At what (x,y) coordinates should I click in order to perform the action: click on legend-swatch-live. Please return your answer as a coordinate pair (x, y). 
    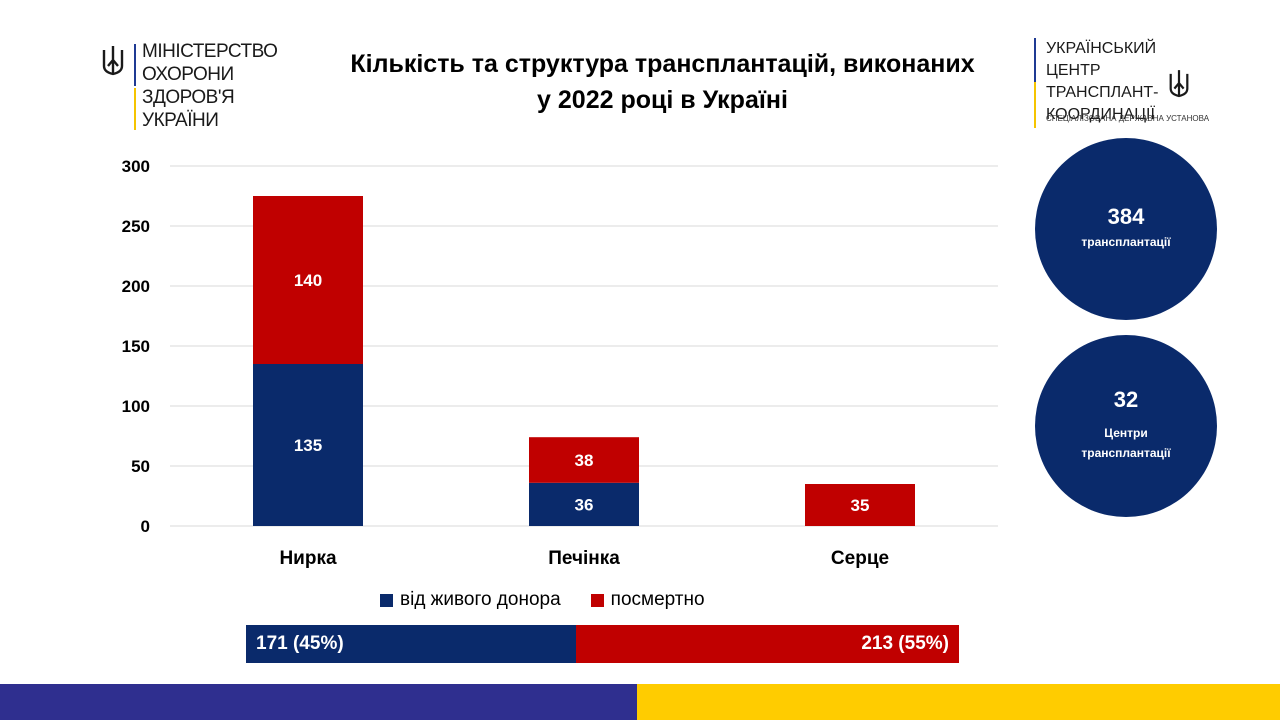
    Looking at the image, I should click on (386, 600).